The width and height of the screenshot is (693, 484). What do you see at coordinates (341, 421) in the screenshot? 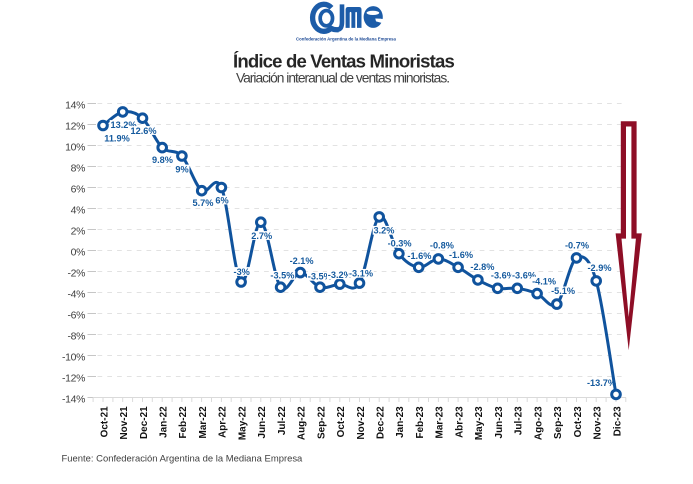
I see `svg-text: Oct-22` at bounding box center [341, 421].